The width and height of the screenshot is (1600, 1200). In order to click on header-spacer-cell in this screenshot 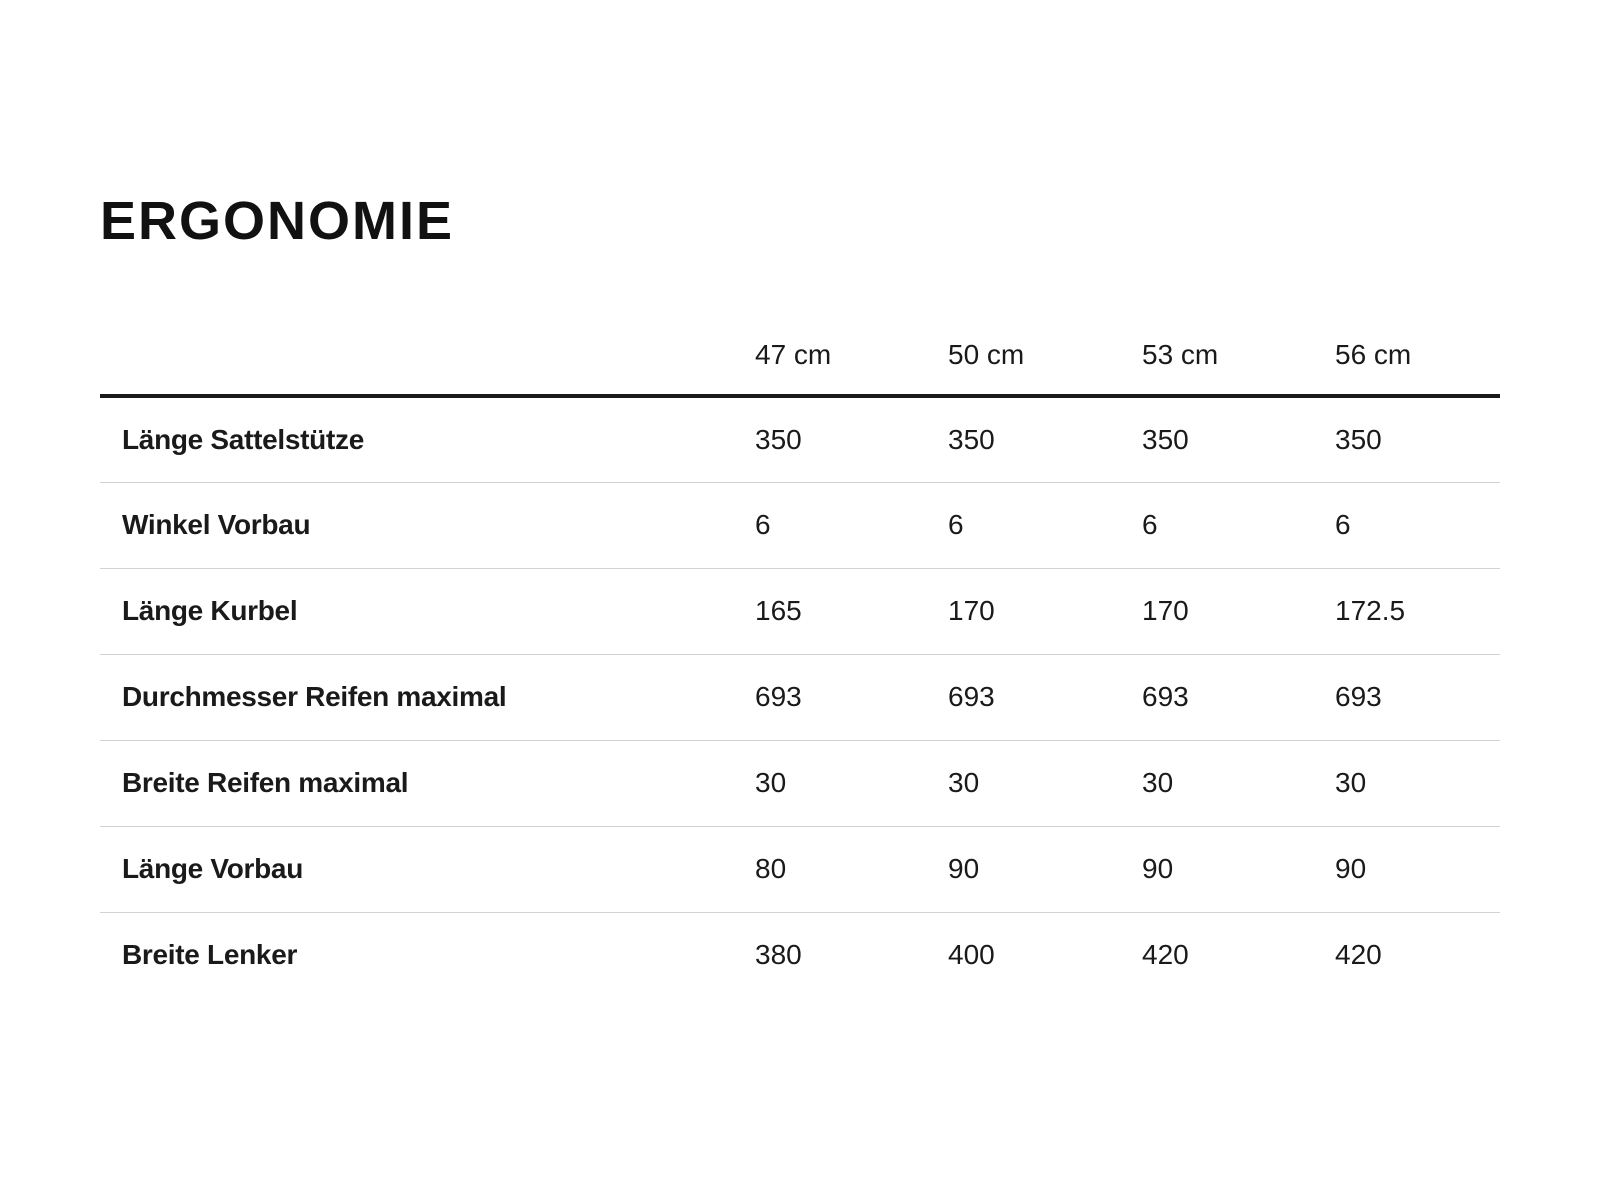, I will do `click(427, 357)`.